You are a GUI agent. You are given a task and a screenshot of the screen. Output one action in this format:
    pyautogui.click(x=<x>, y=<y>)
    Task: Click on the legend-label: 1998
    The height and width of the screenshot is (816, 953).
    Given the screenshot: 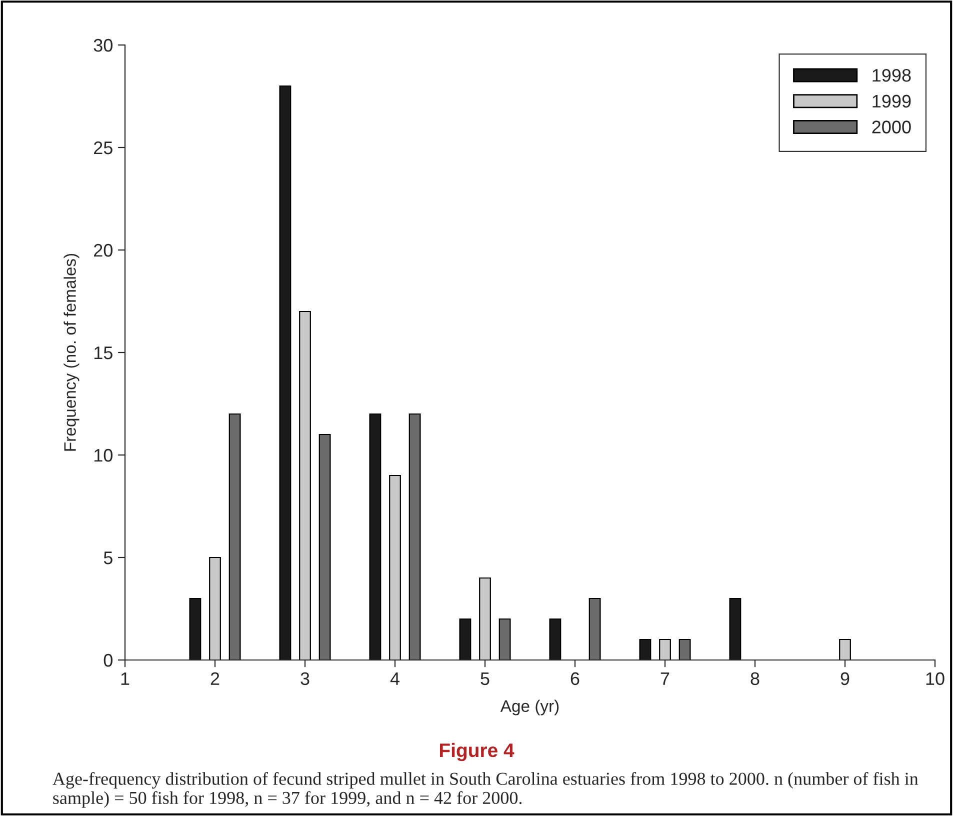 What is the action you would take?
    pyautogui.click(x=891, y=75)
    